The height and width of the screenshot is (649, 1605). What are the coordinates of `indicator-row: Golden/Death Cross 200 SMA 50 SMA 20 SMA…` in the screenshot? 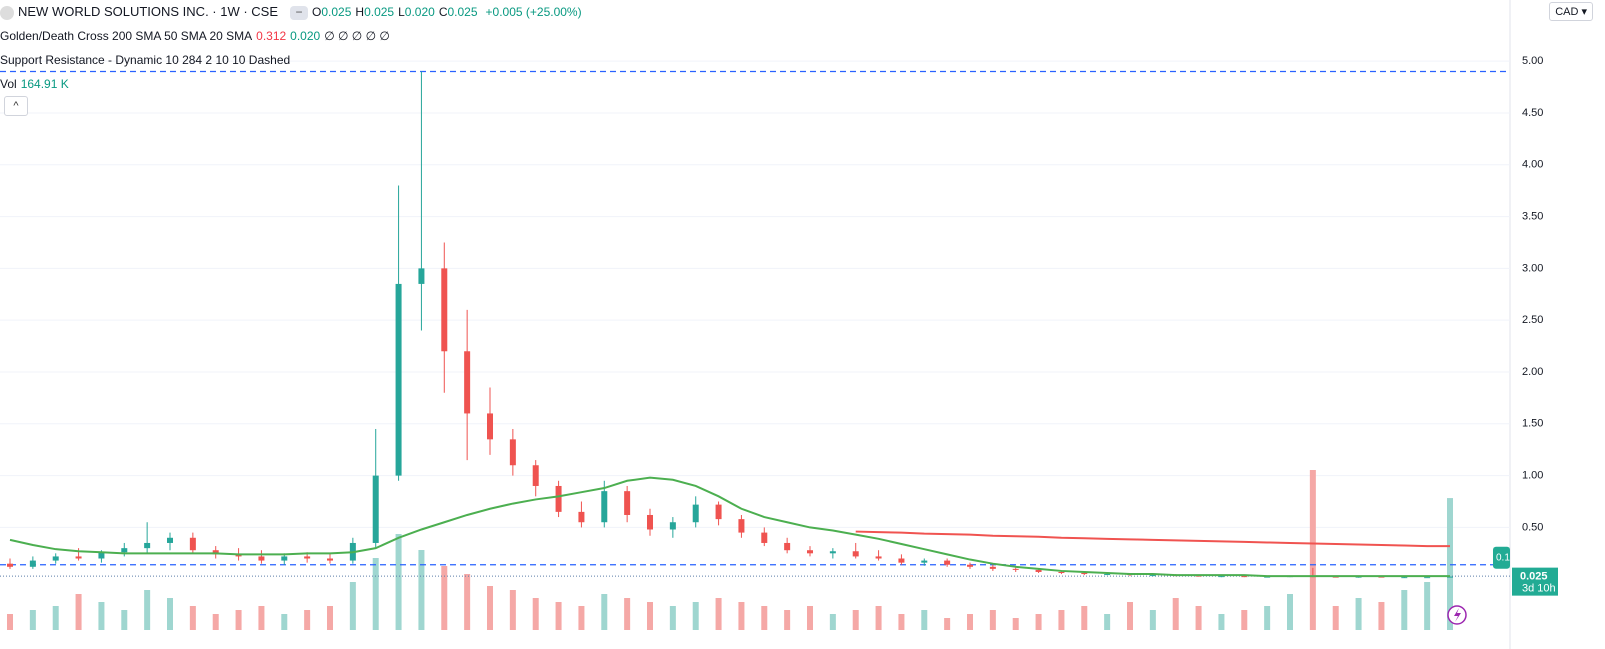 It's located at (293, 36).